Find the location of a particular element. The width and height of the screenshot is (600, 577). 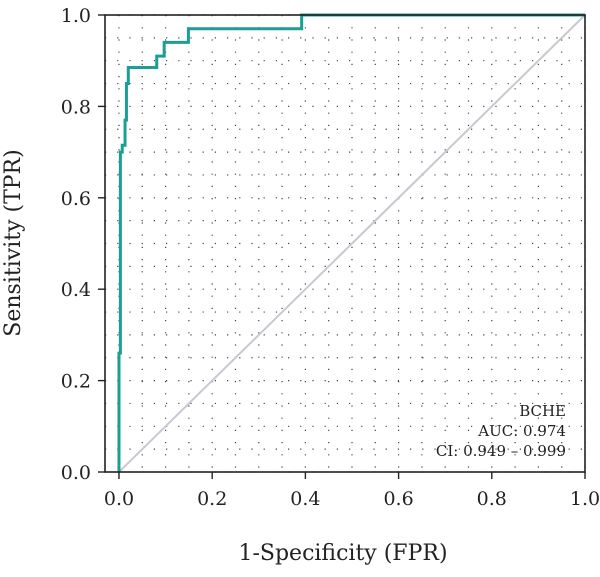

y-axis-title: Sensitivity (TPR) is located at coordinates (13, 242).